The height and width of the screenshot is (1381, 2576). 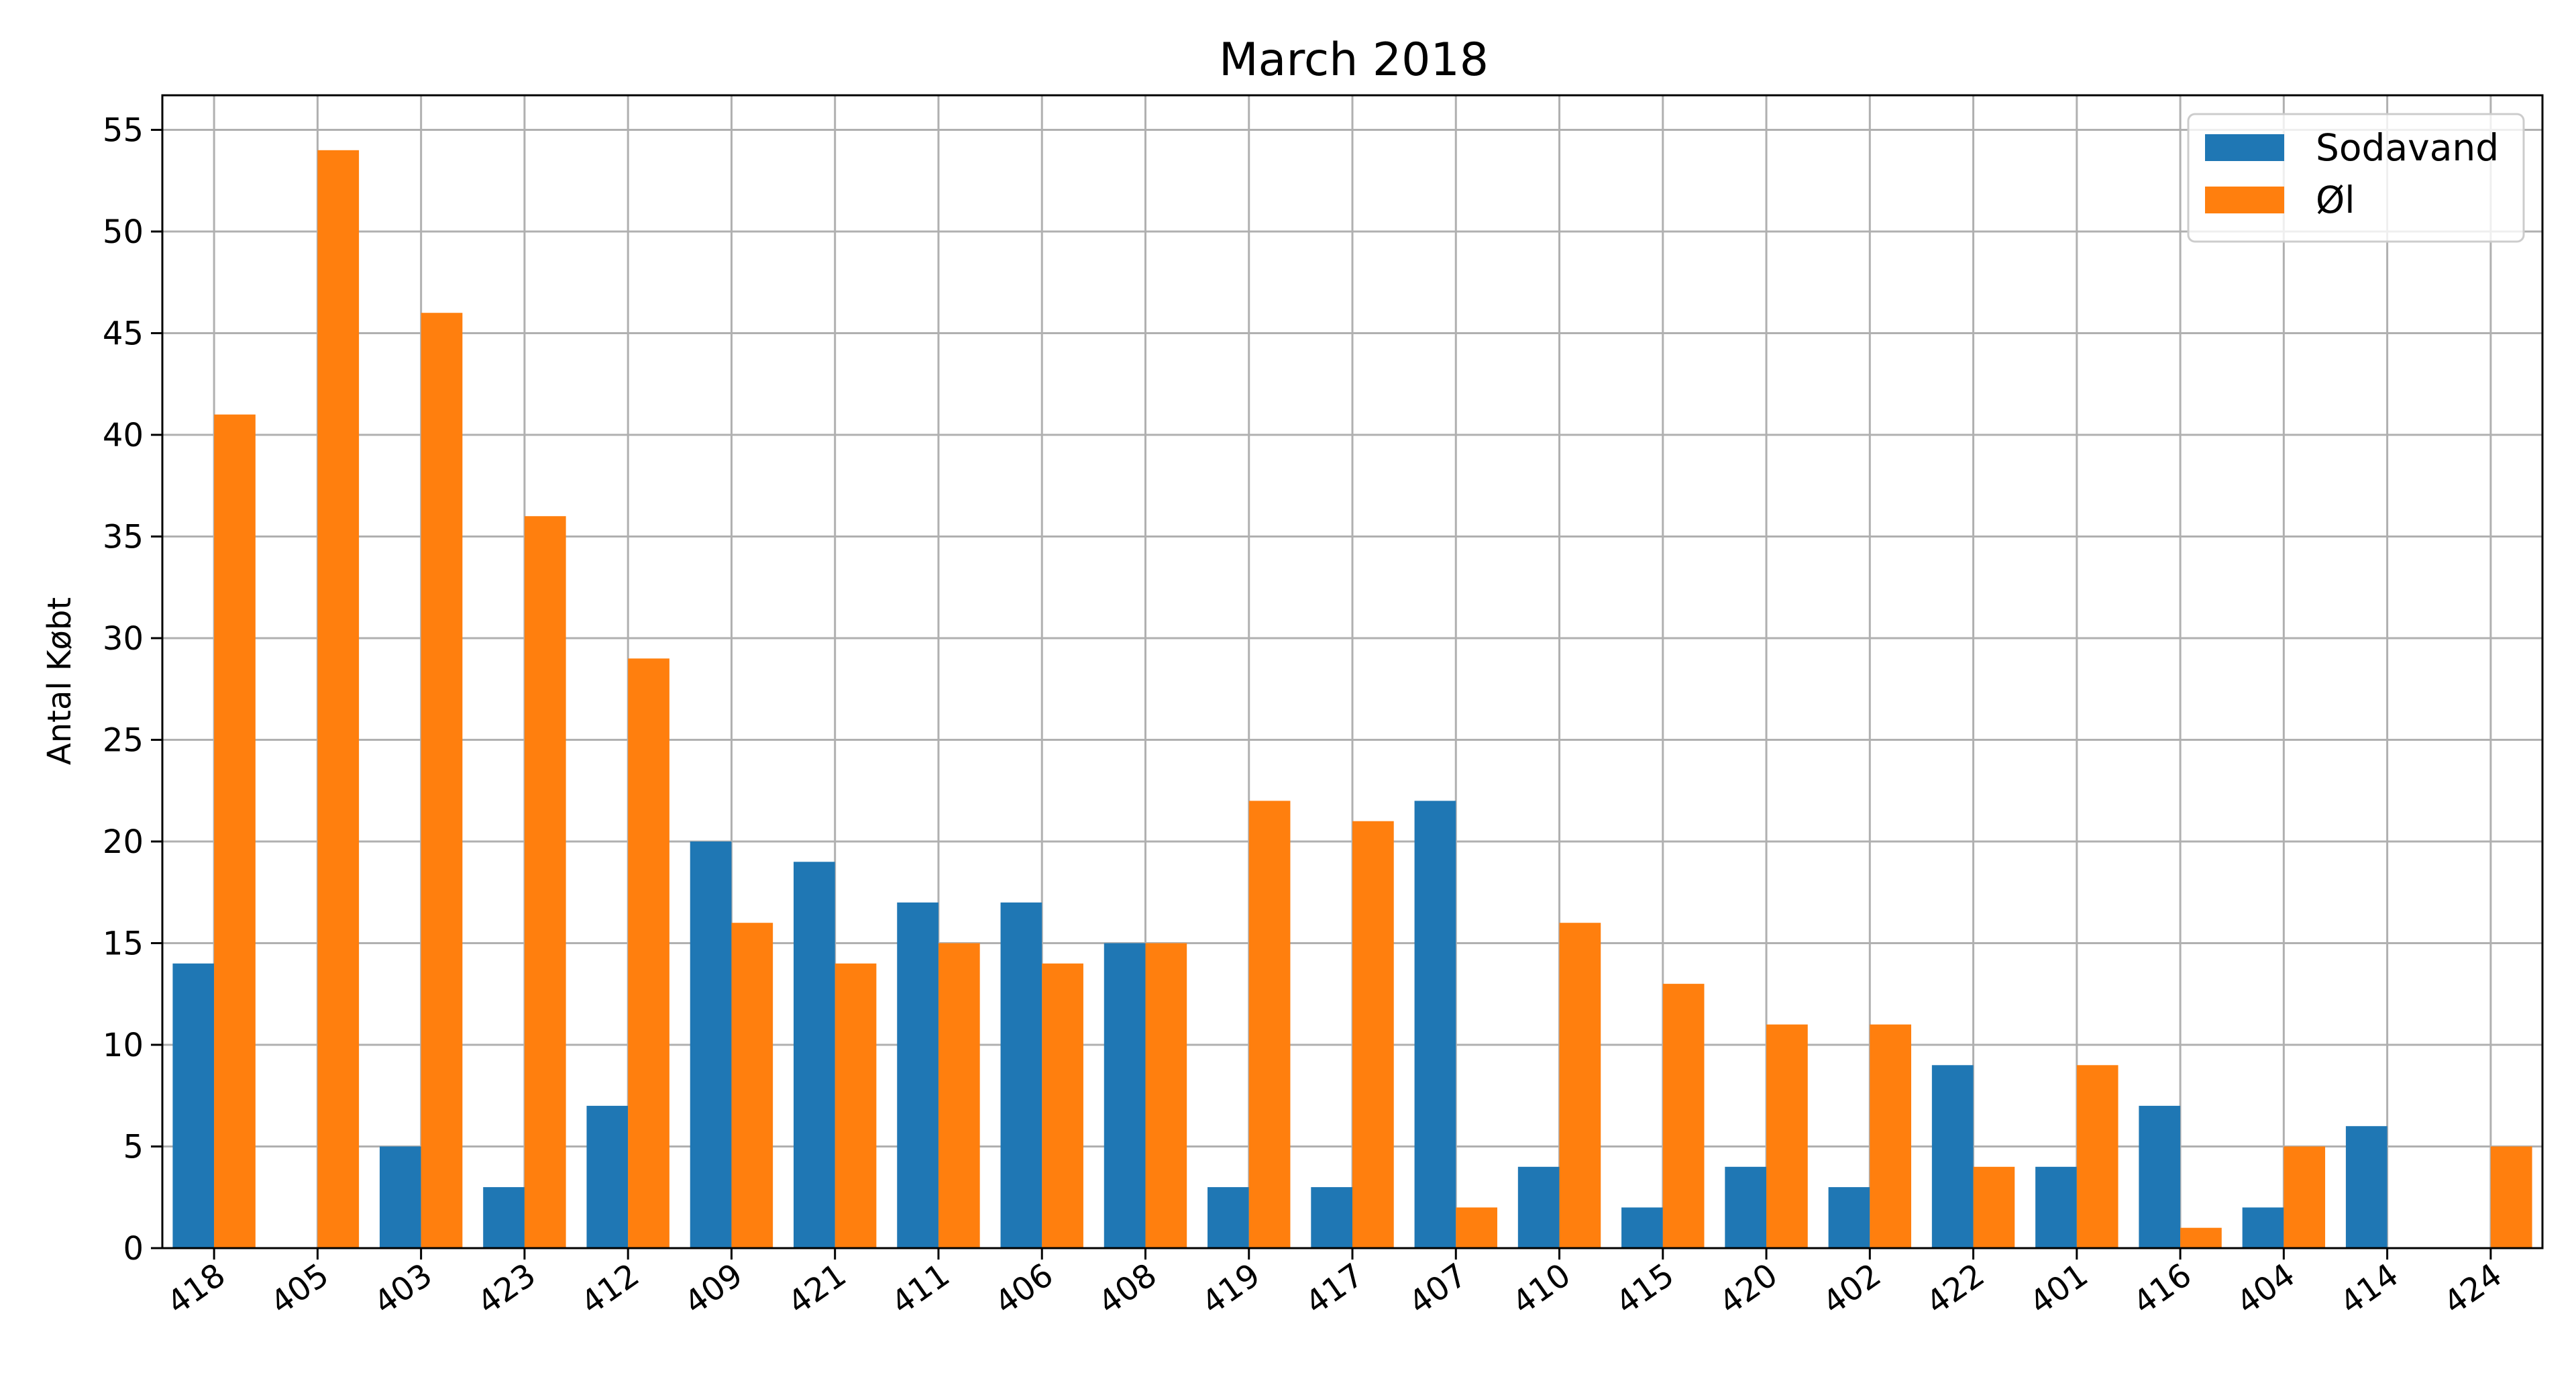 I want to click on y-tick-label: 5, so click(x=133, y=1147).